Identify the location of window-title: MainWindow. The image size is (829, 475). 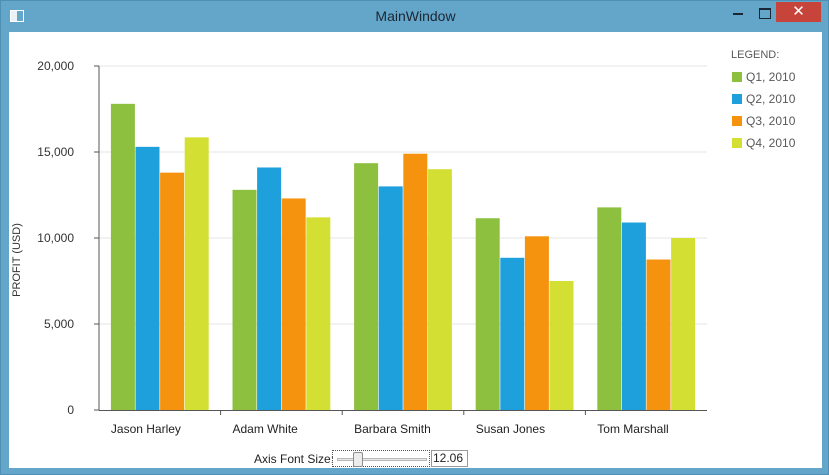
(415, 16).